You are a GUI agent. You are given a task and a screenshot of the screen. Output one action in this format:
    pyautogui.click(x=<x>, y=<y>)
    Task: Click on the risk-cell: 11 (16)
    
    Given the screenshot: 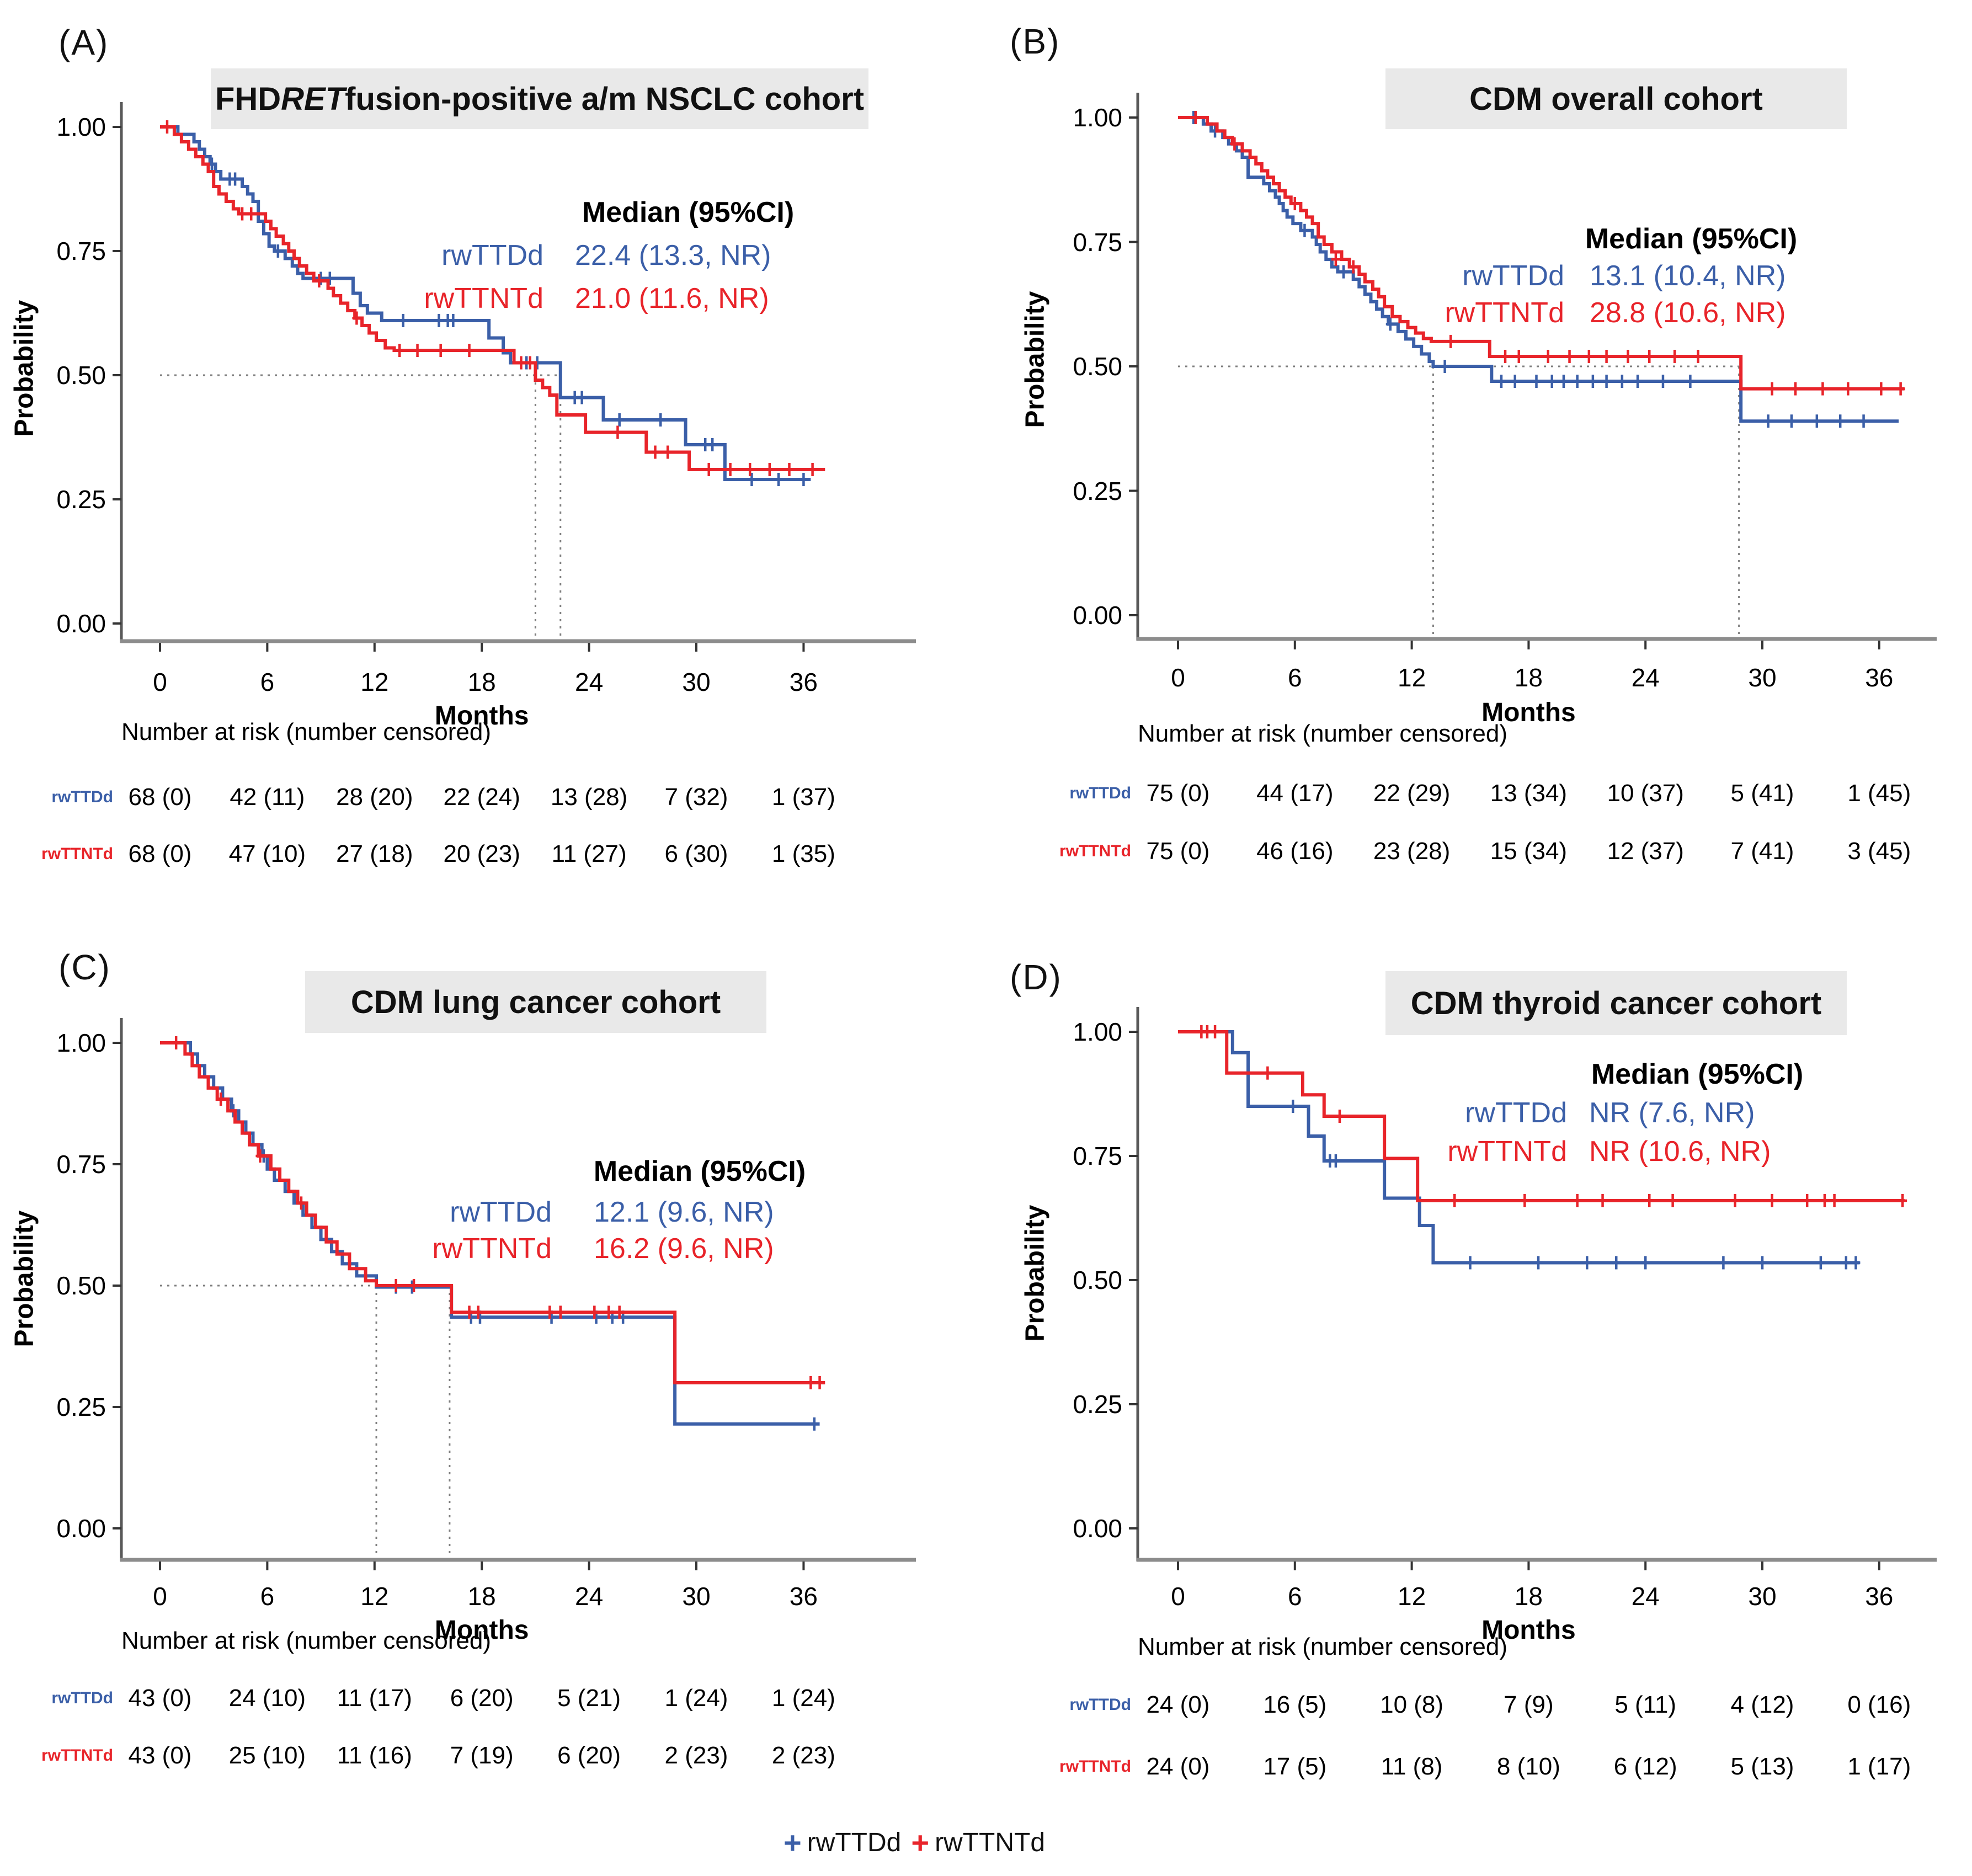 What is the action you would take?
    pyautogui.click(x=374, y=1755)
    